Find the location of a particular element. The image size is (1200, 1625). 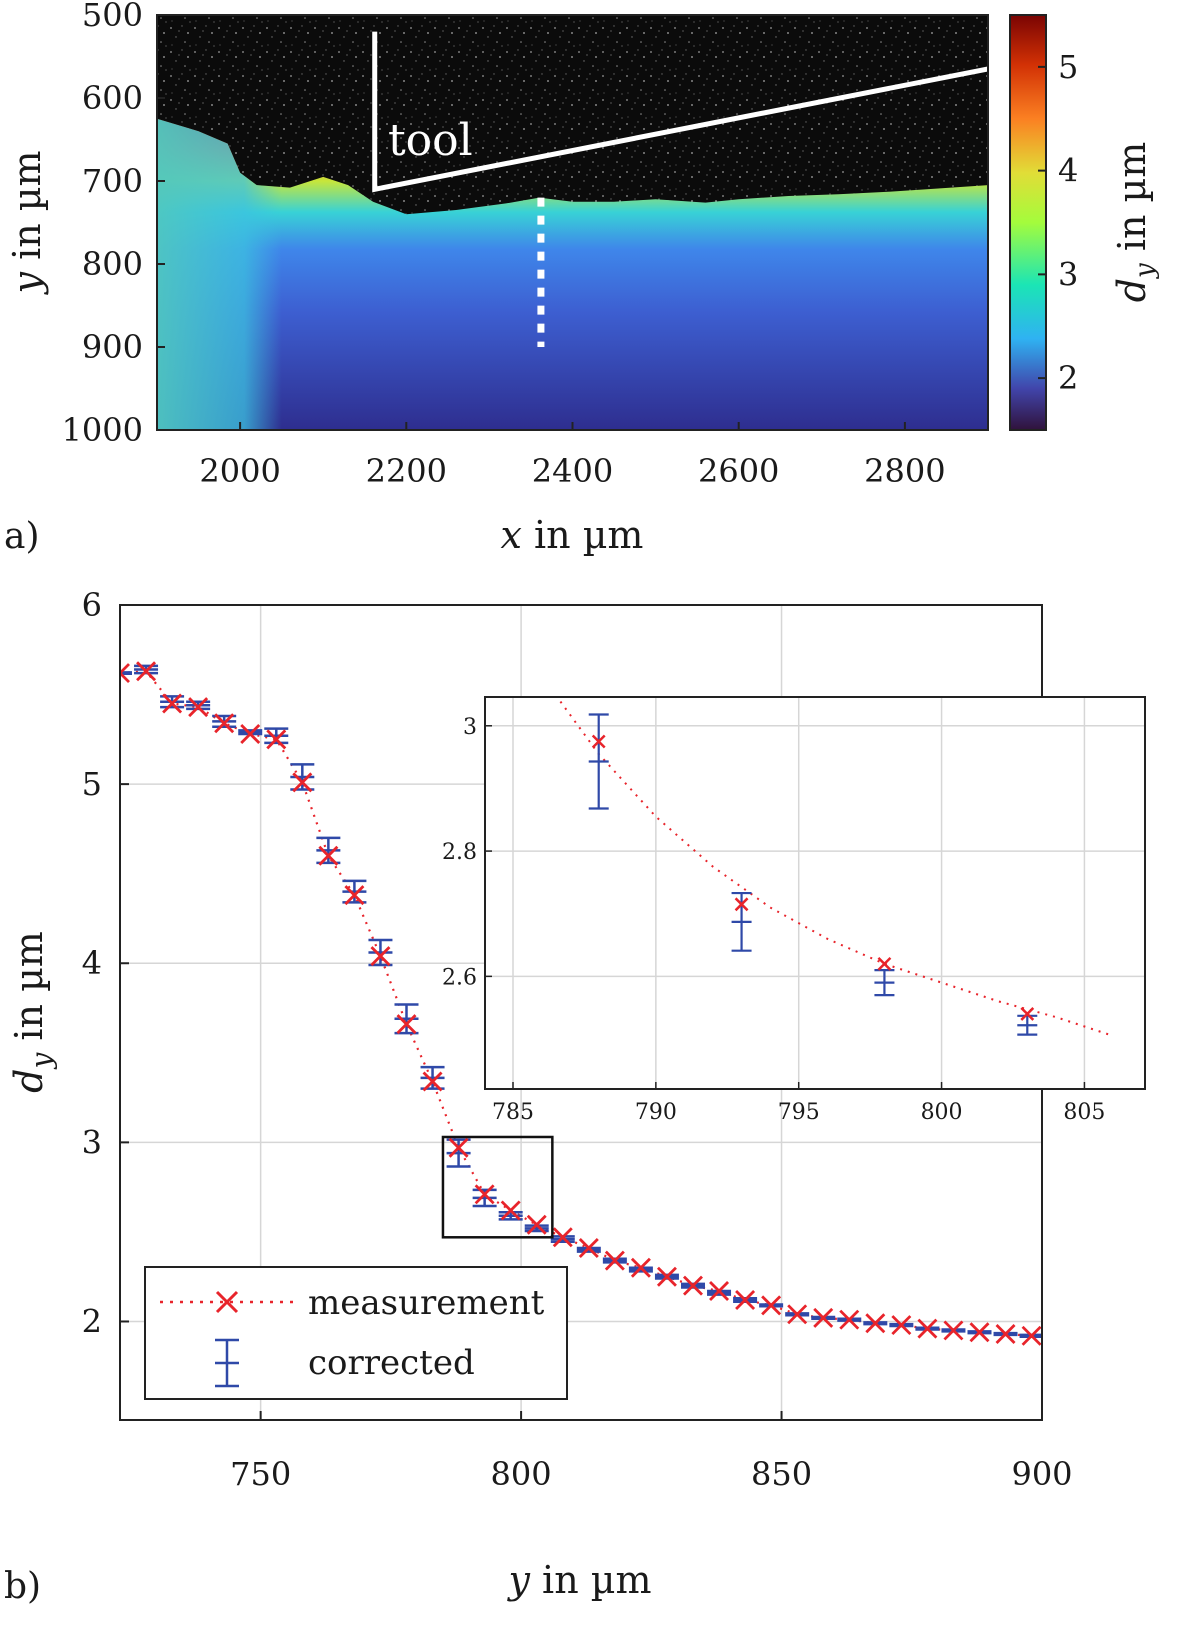

inset-ytick-label: 2.8 is located at coordinates (459, 852).